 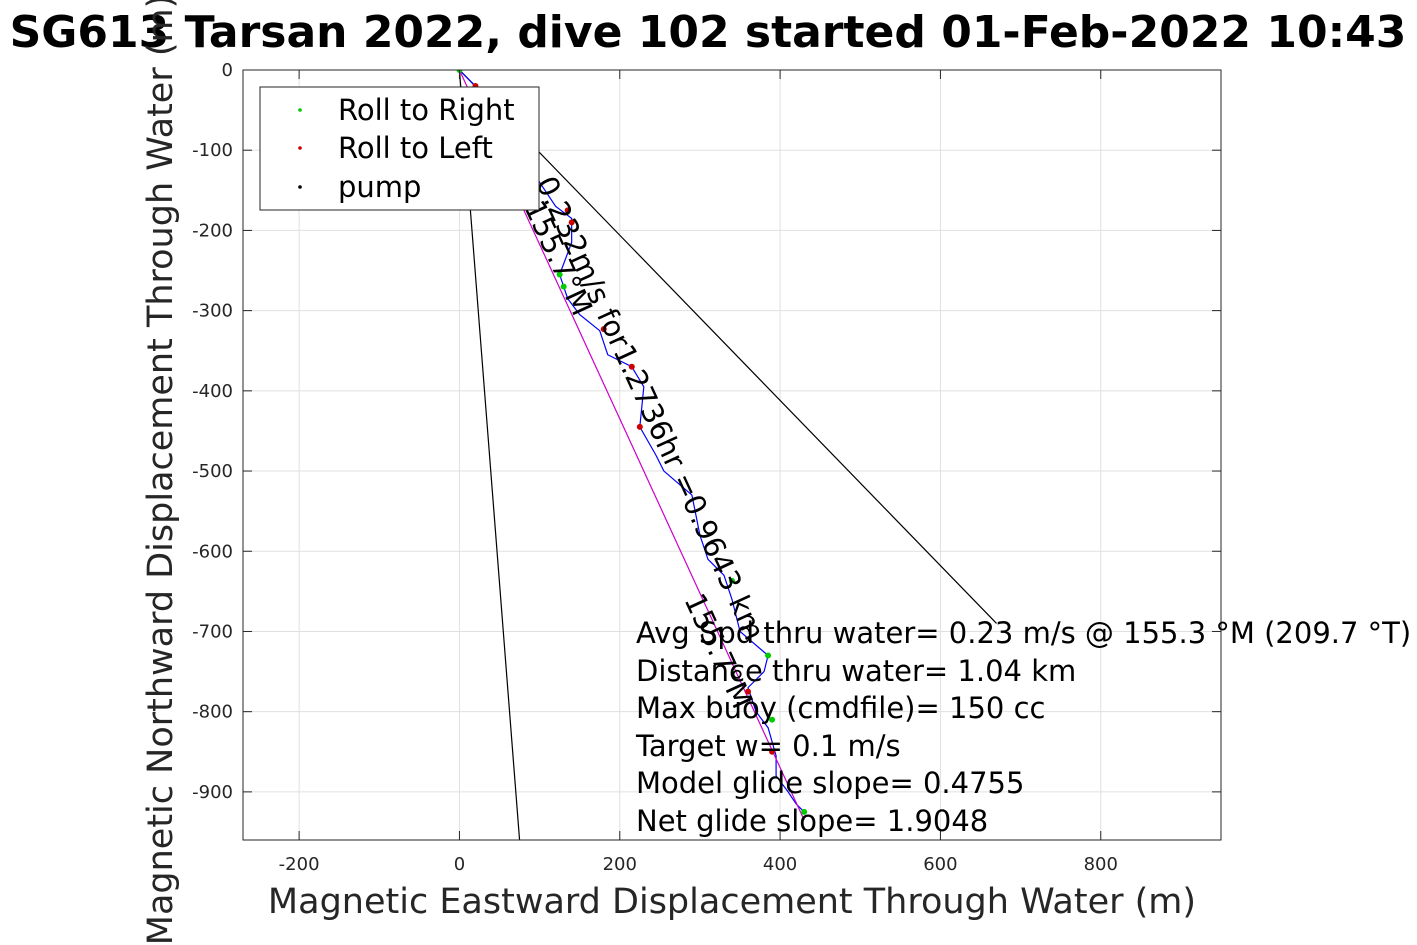 What do you see at coordinates (812, 821) in the screenshot?
I see `annotation-net-glide: Net glide slope= 1.9048` at bounding box center [812, 821].